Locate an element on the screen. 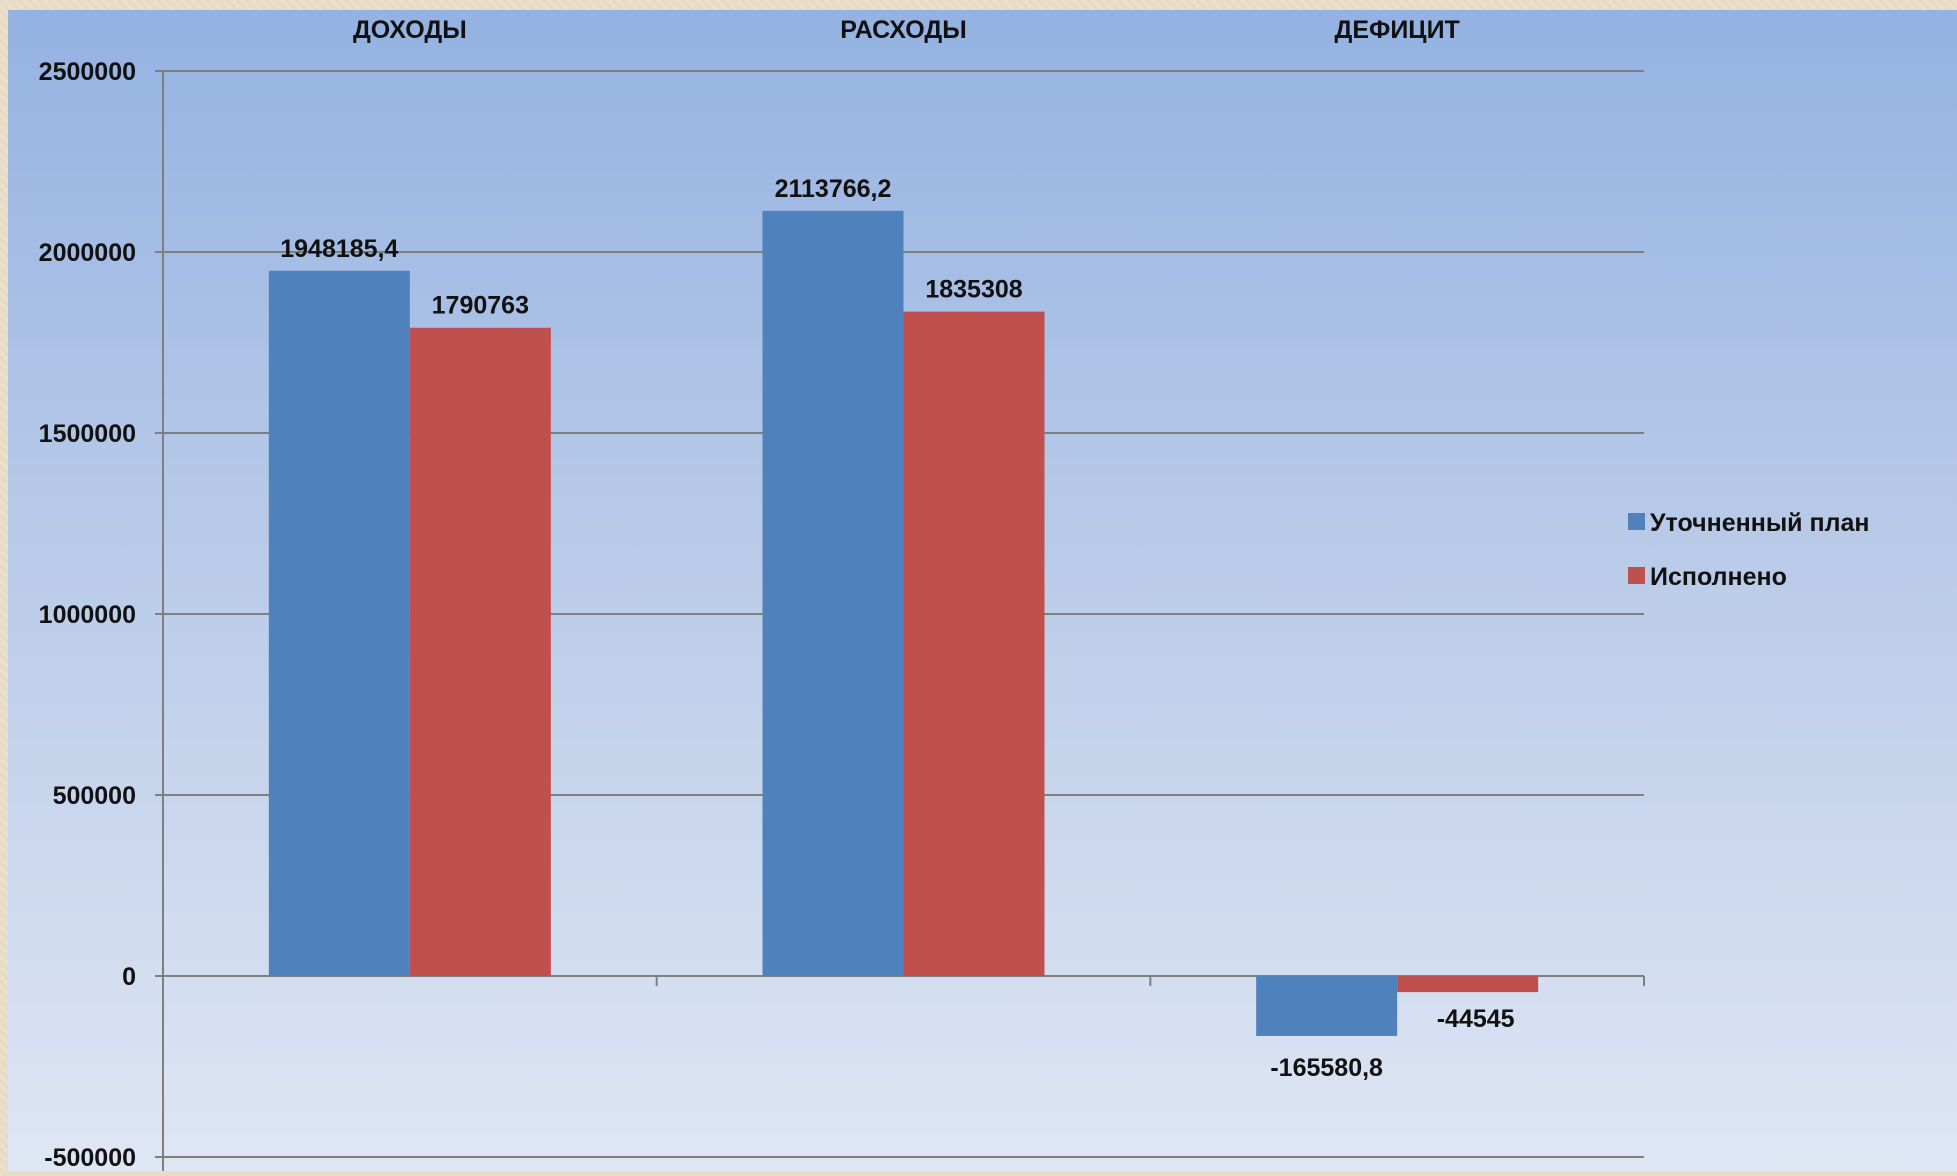 This screenshot has height=1176, width=1957. data-label: 1948185,4 is located at coordinates (339, 249).